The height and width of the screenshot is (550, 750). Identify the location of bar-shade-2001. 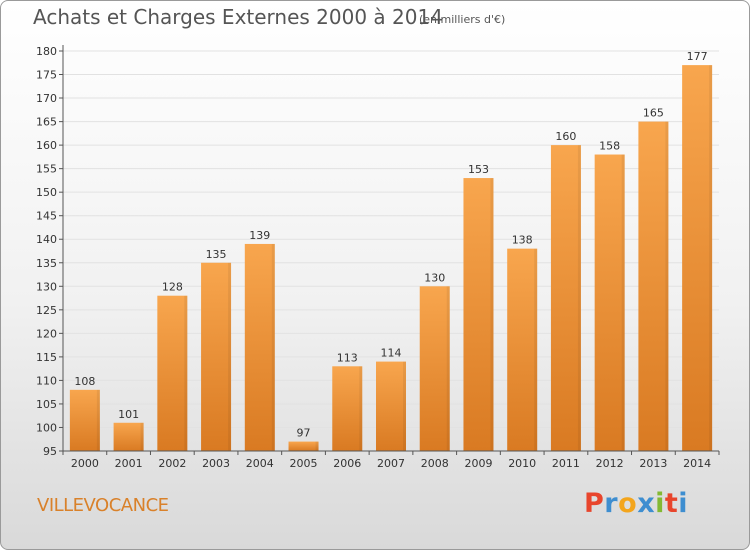
(142, 436).